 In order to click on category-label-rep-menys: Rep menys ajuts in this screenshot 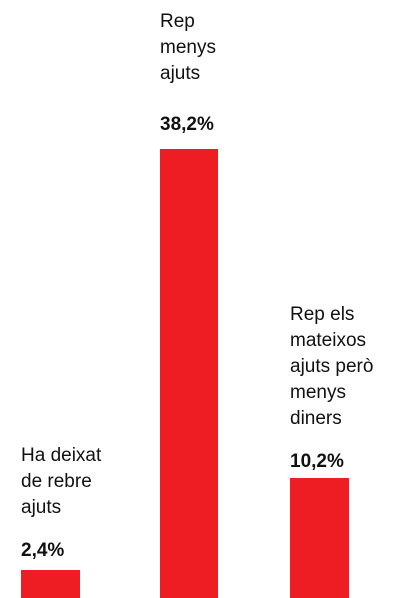, I will do `click(188, 47)`.